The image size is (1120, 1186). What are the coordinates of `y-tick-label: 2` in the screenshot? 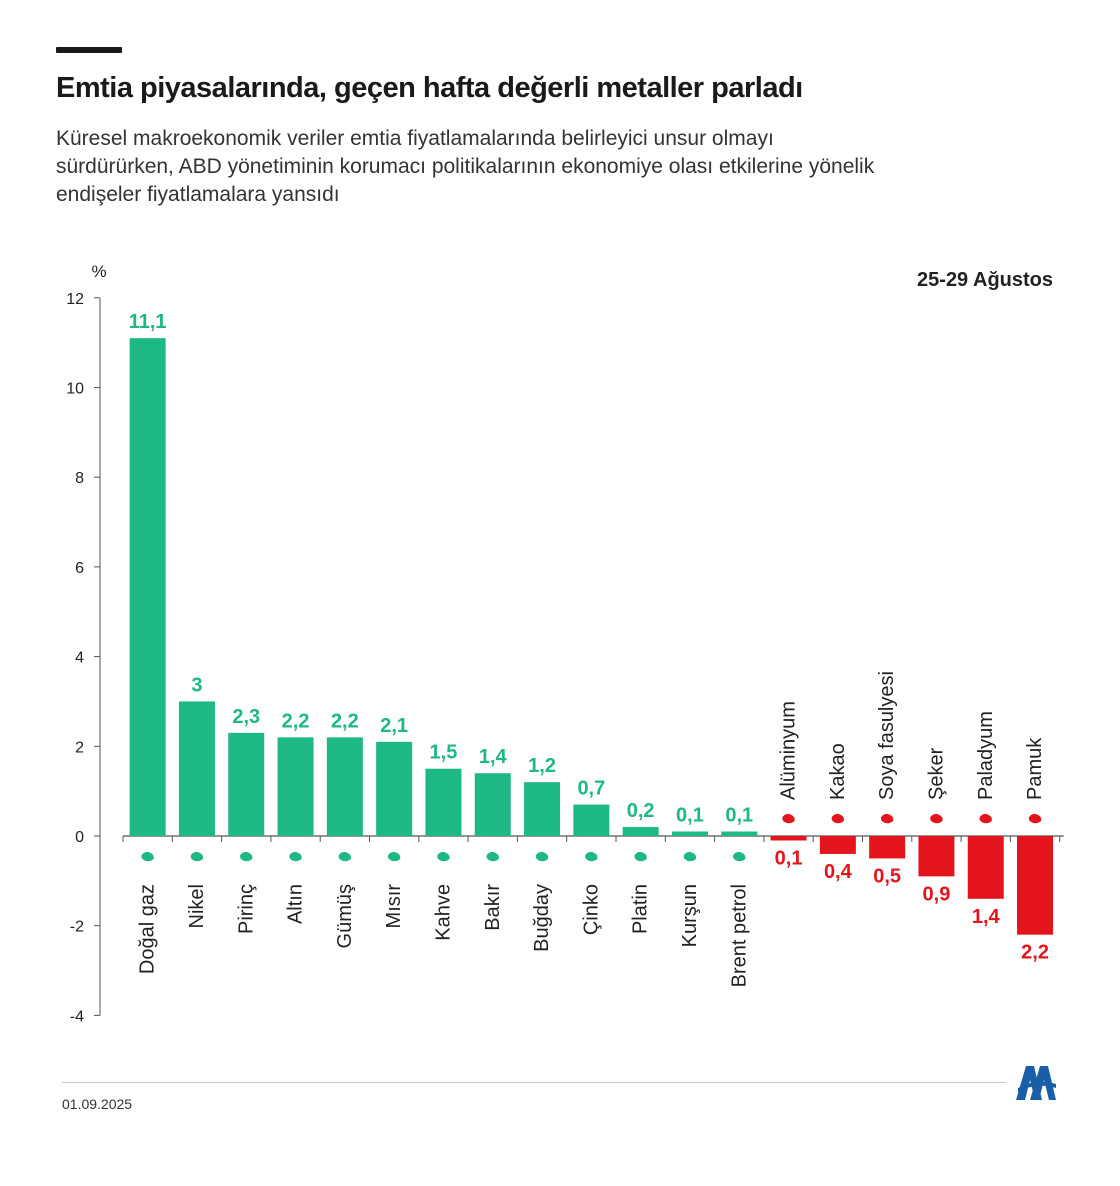 It's located at (79, 747).